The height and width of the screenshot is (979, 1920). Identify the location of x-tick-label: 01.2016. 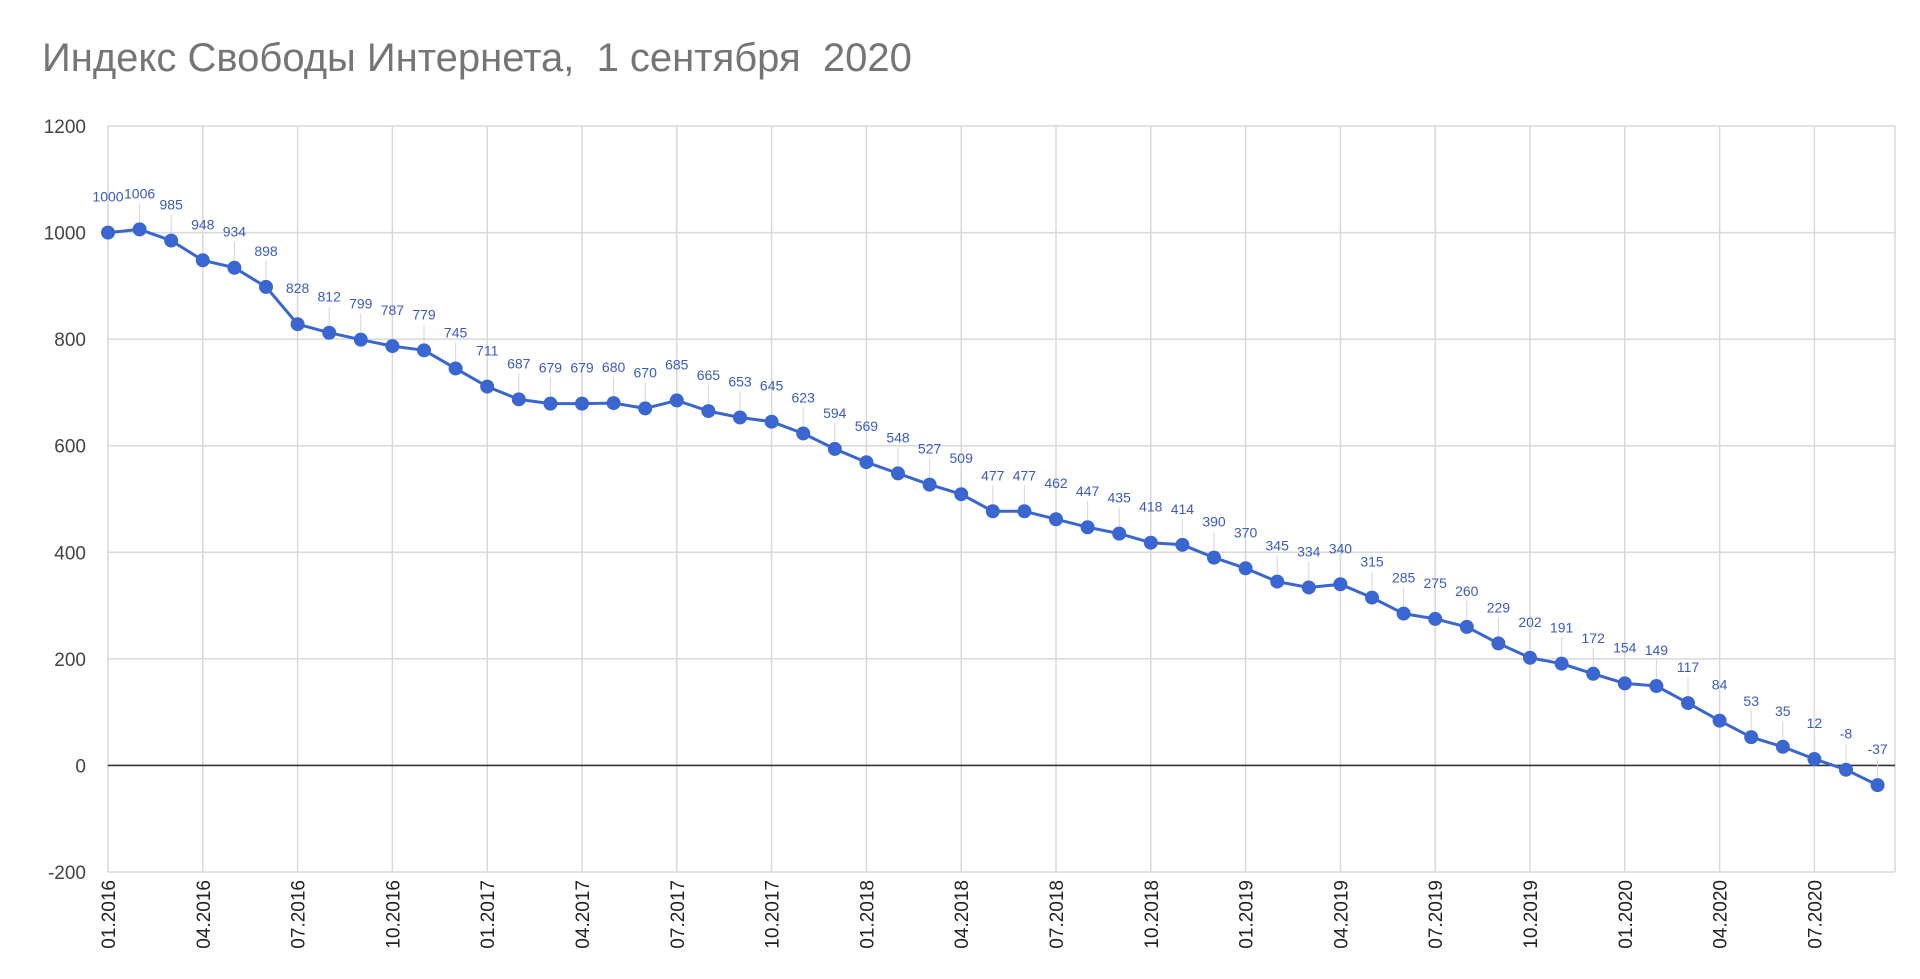
(109, 914).